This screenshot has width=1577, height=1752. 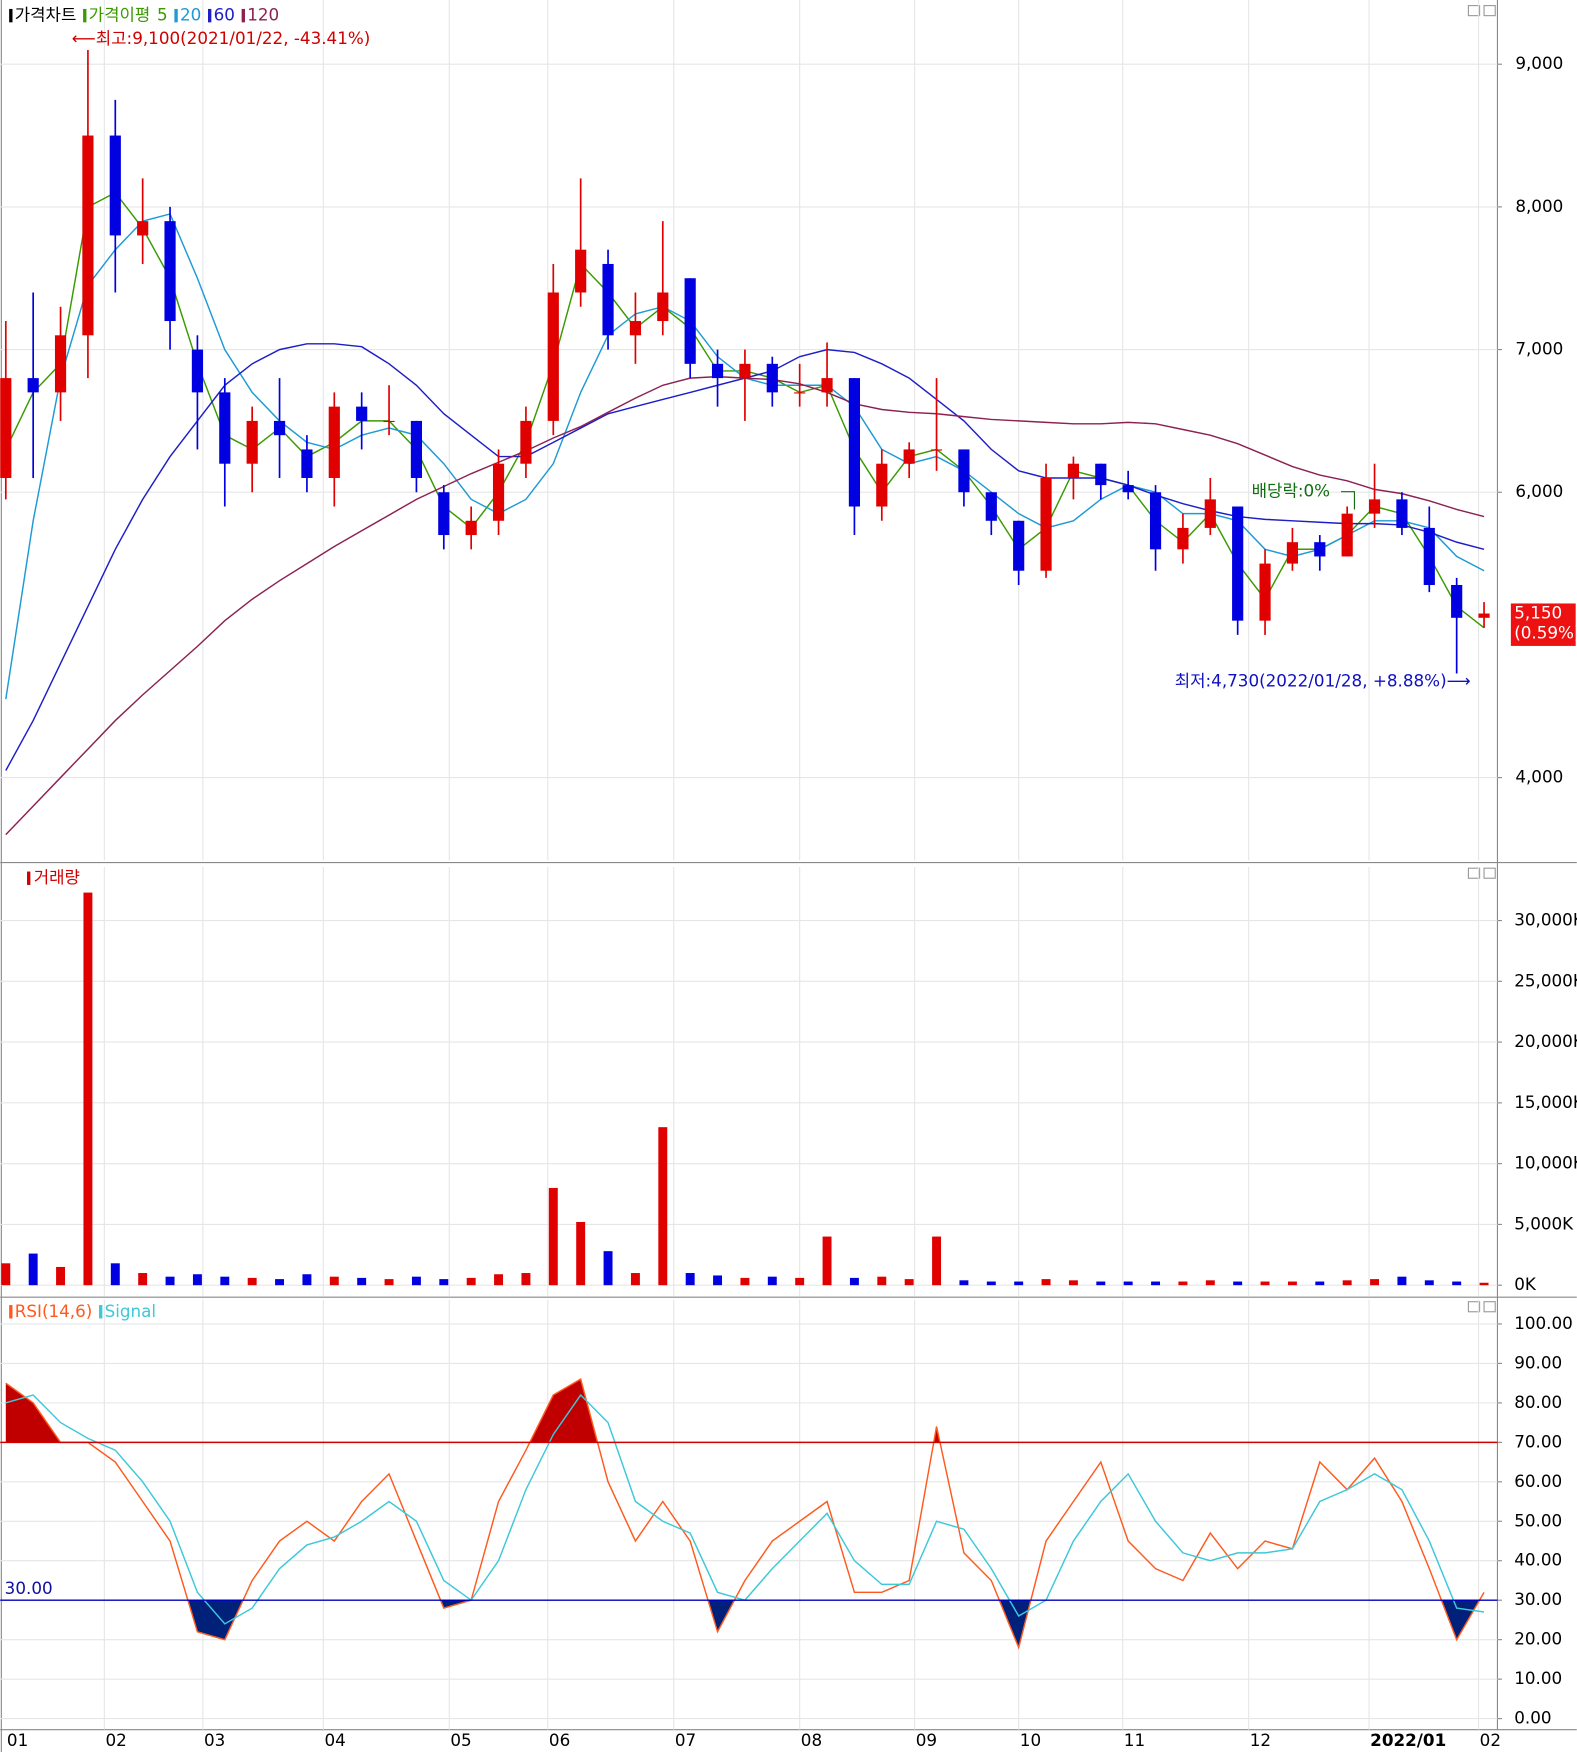 I want to click on x-tick-label: 06, so click(x=559, y=1740).